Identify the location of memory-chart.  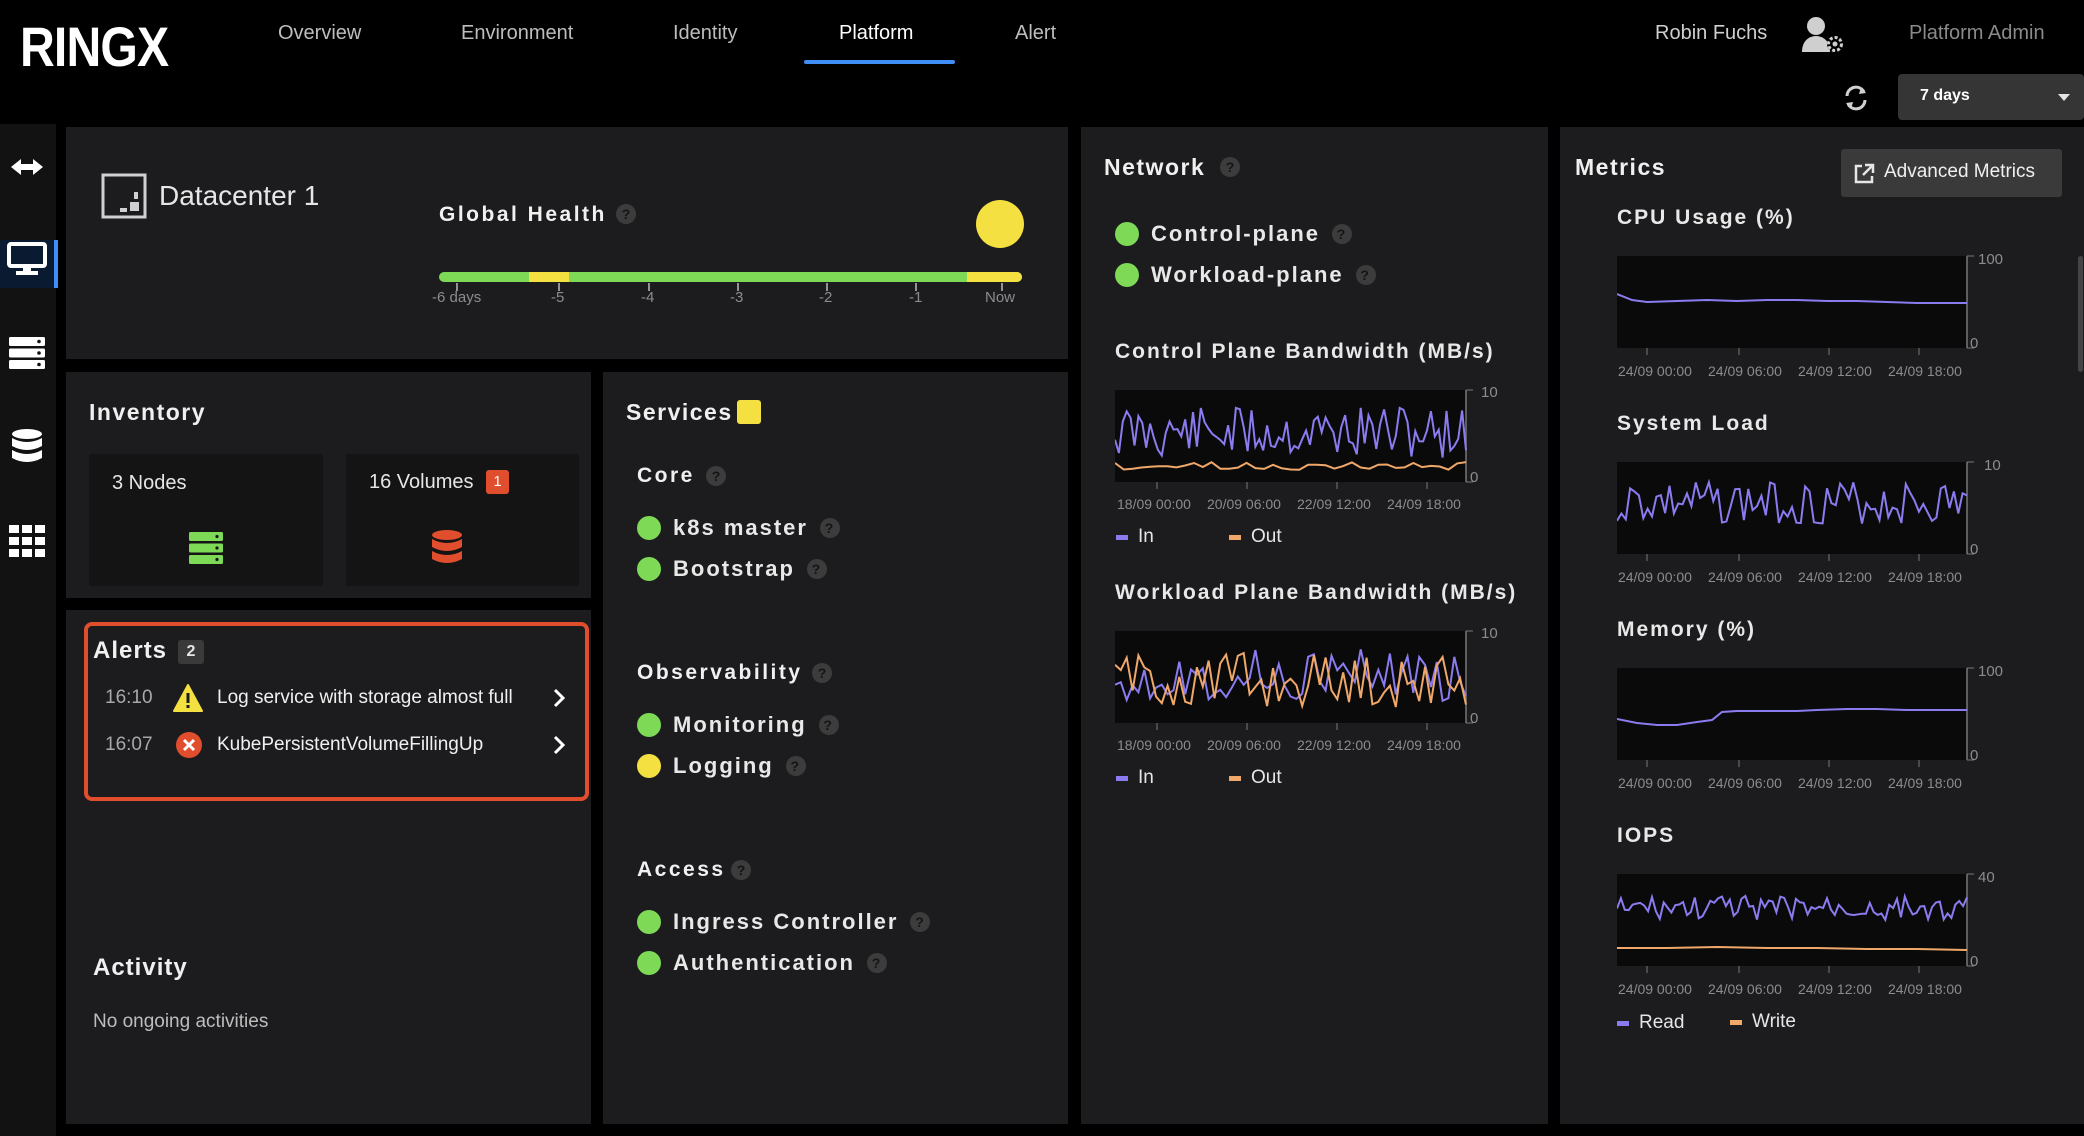
(1795, 717).